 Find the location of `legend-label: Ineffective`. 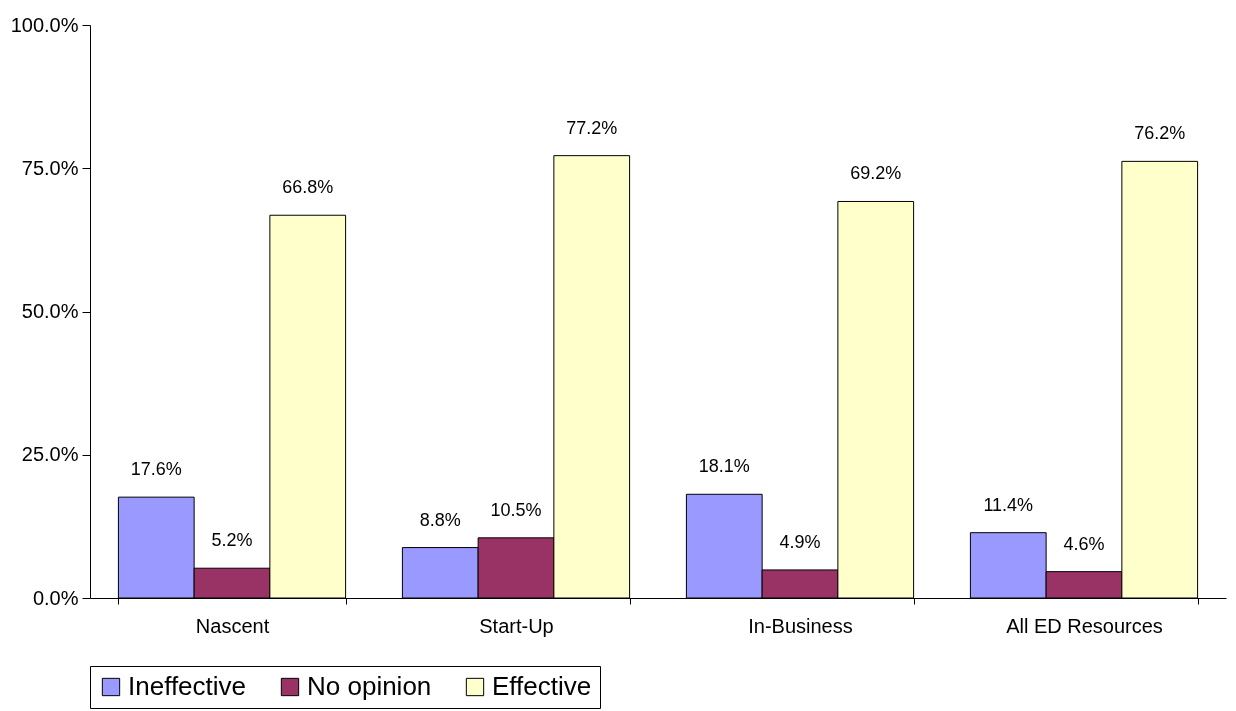

legend-label: Ineffective is located at coordinates (187, 686).